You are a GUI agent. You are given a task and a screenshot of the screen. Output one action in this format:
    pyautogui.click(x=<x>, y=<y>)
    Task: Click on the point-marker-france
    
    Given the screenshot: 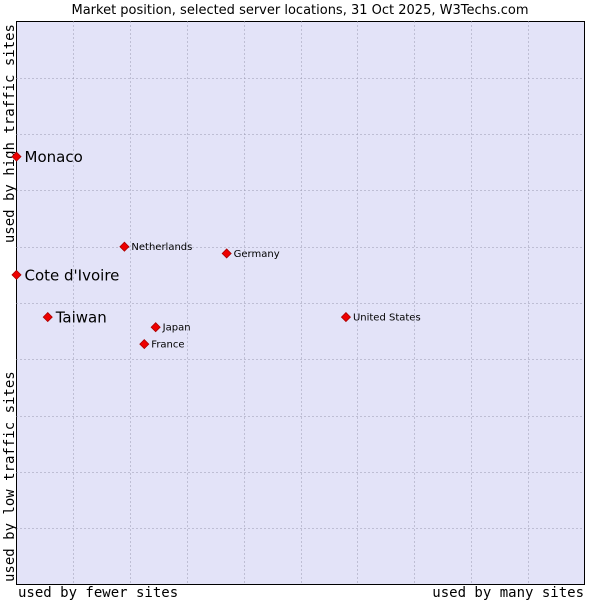 What is the action you would take?
    pyautogui.click(x=144, y=344)
    